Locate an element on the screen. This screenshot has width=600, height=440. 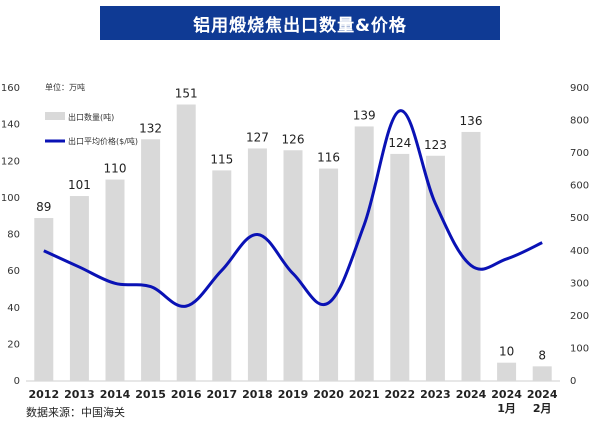
y-left-tick-label: 120 is located at coordinates (10, 161).